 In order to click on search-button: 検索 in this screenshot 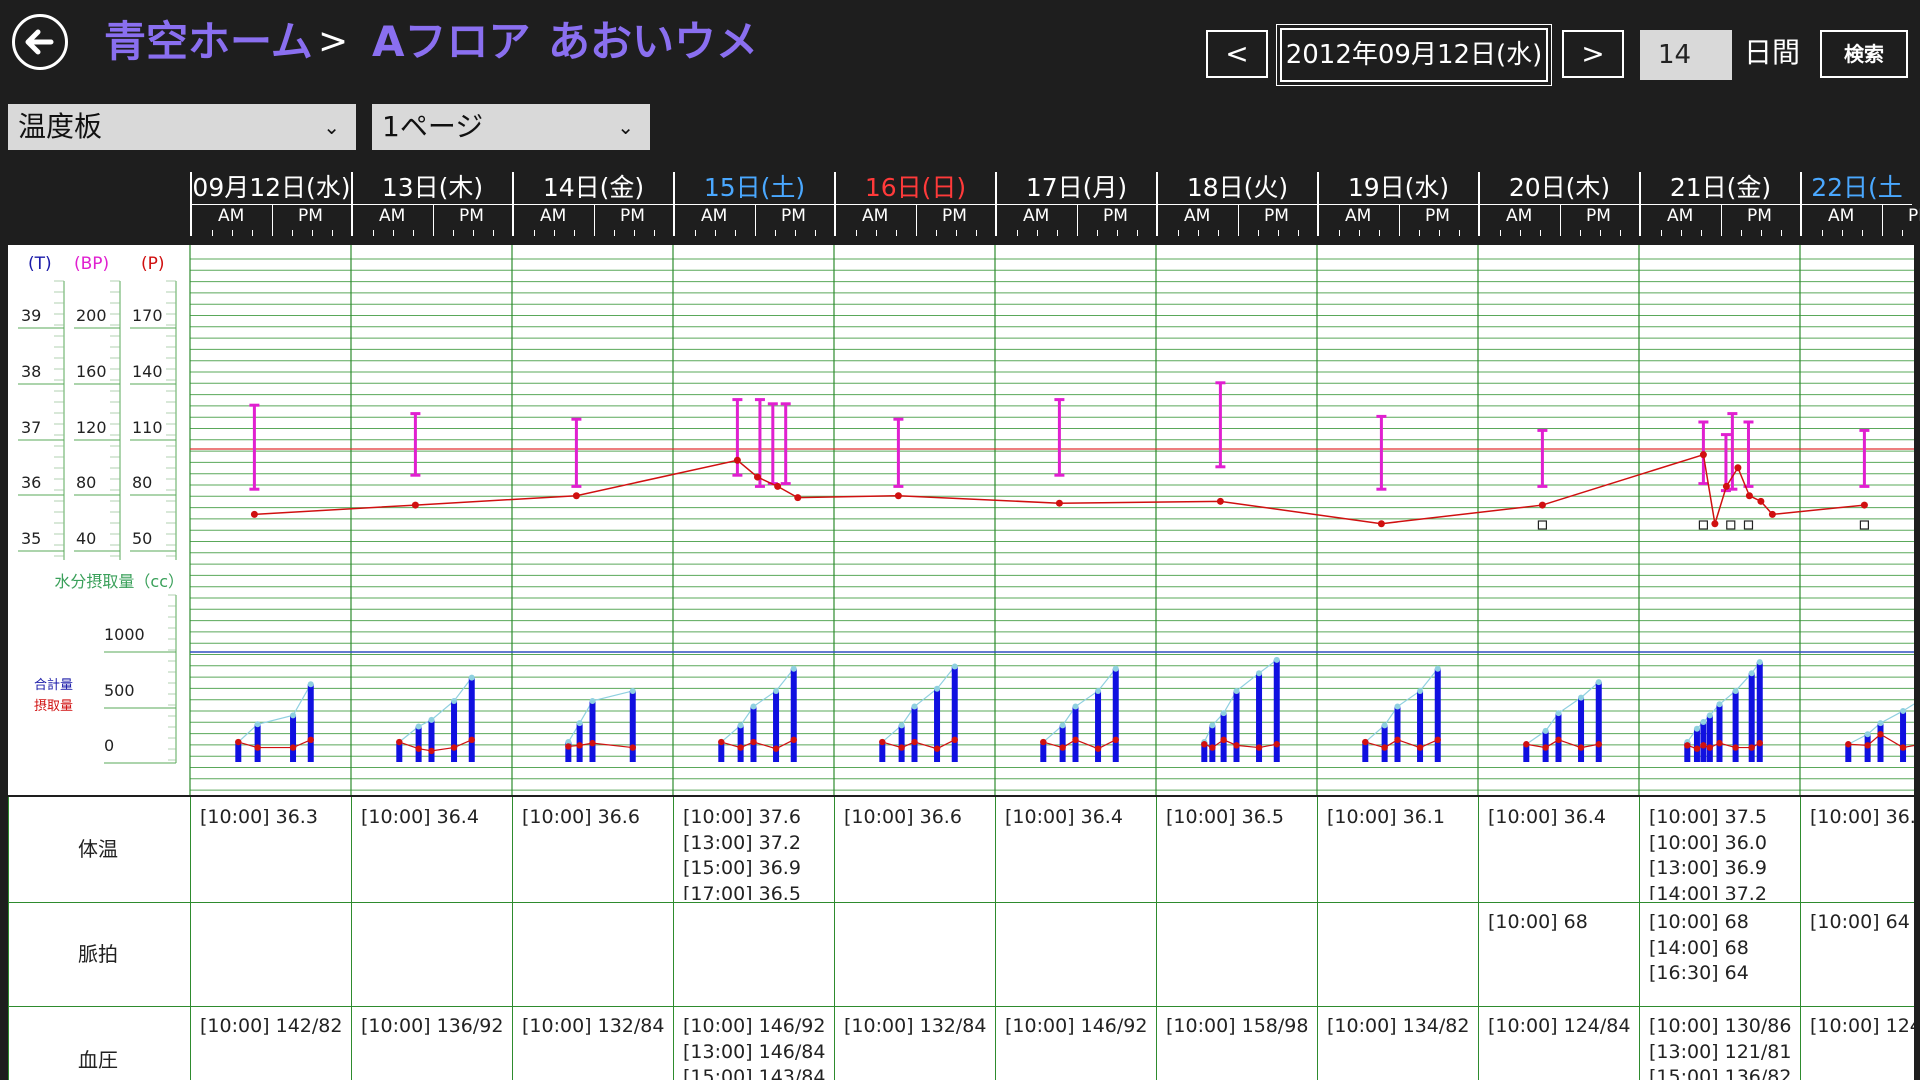, I will do `click(1864, 54)`.